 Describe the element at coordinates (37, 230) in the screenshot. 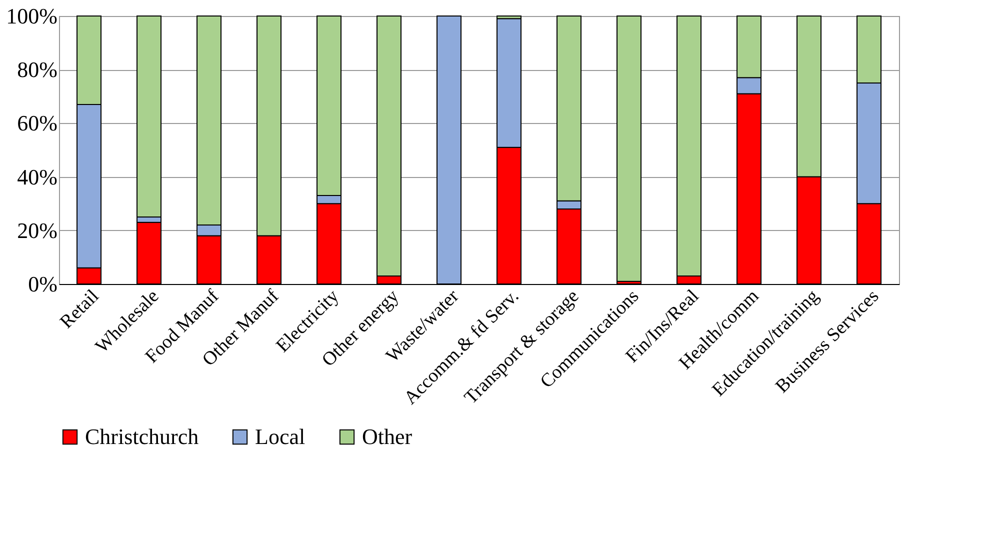

I see `y-tick-label: 20%` at that location.